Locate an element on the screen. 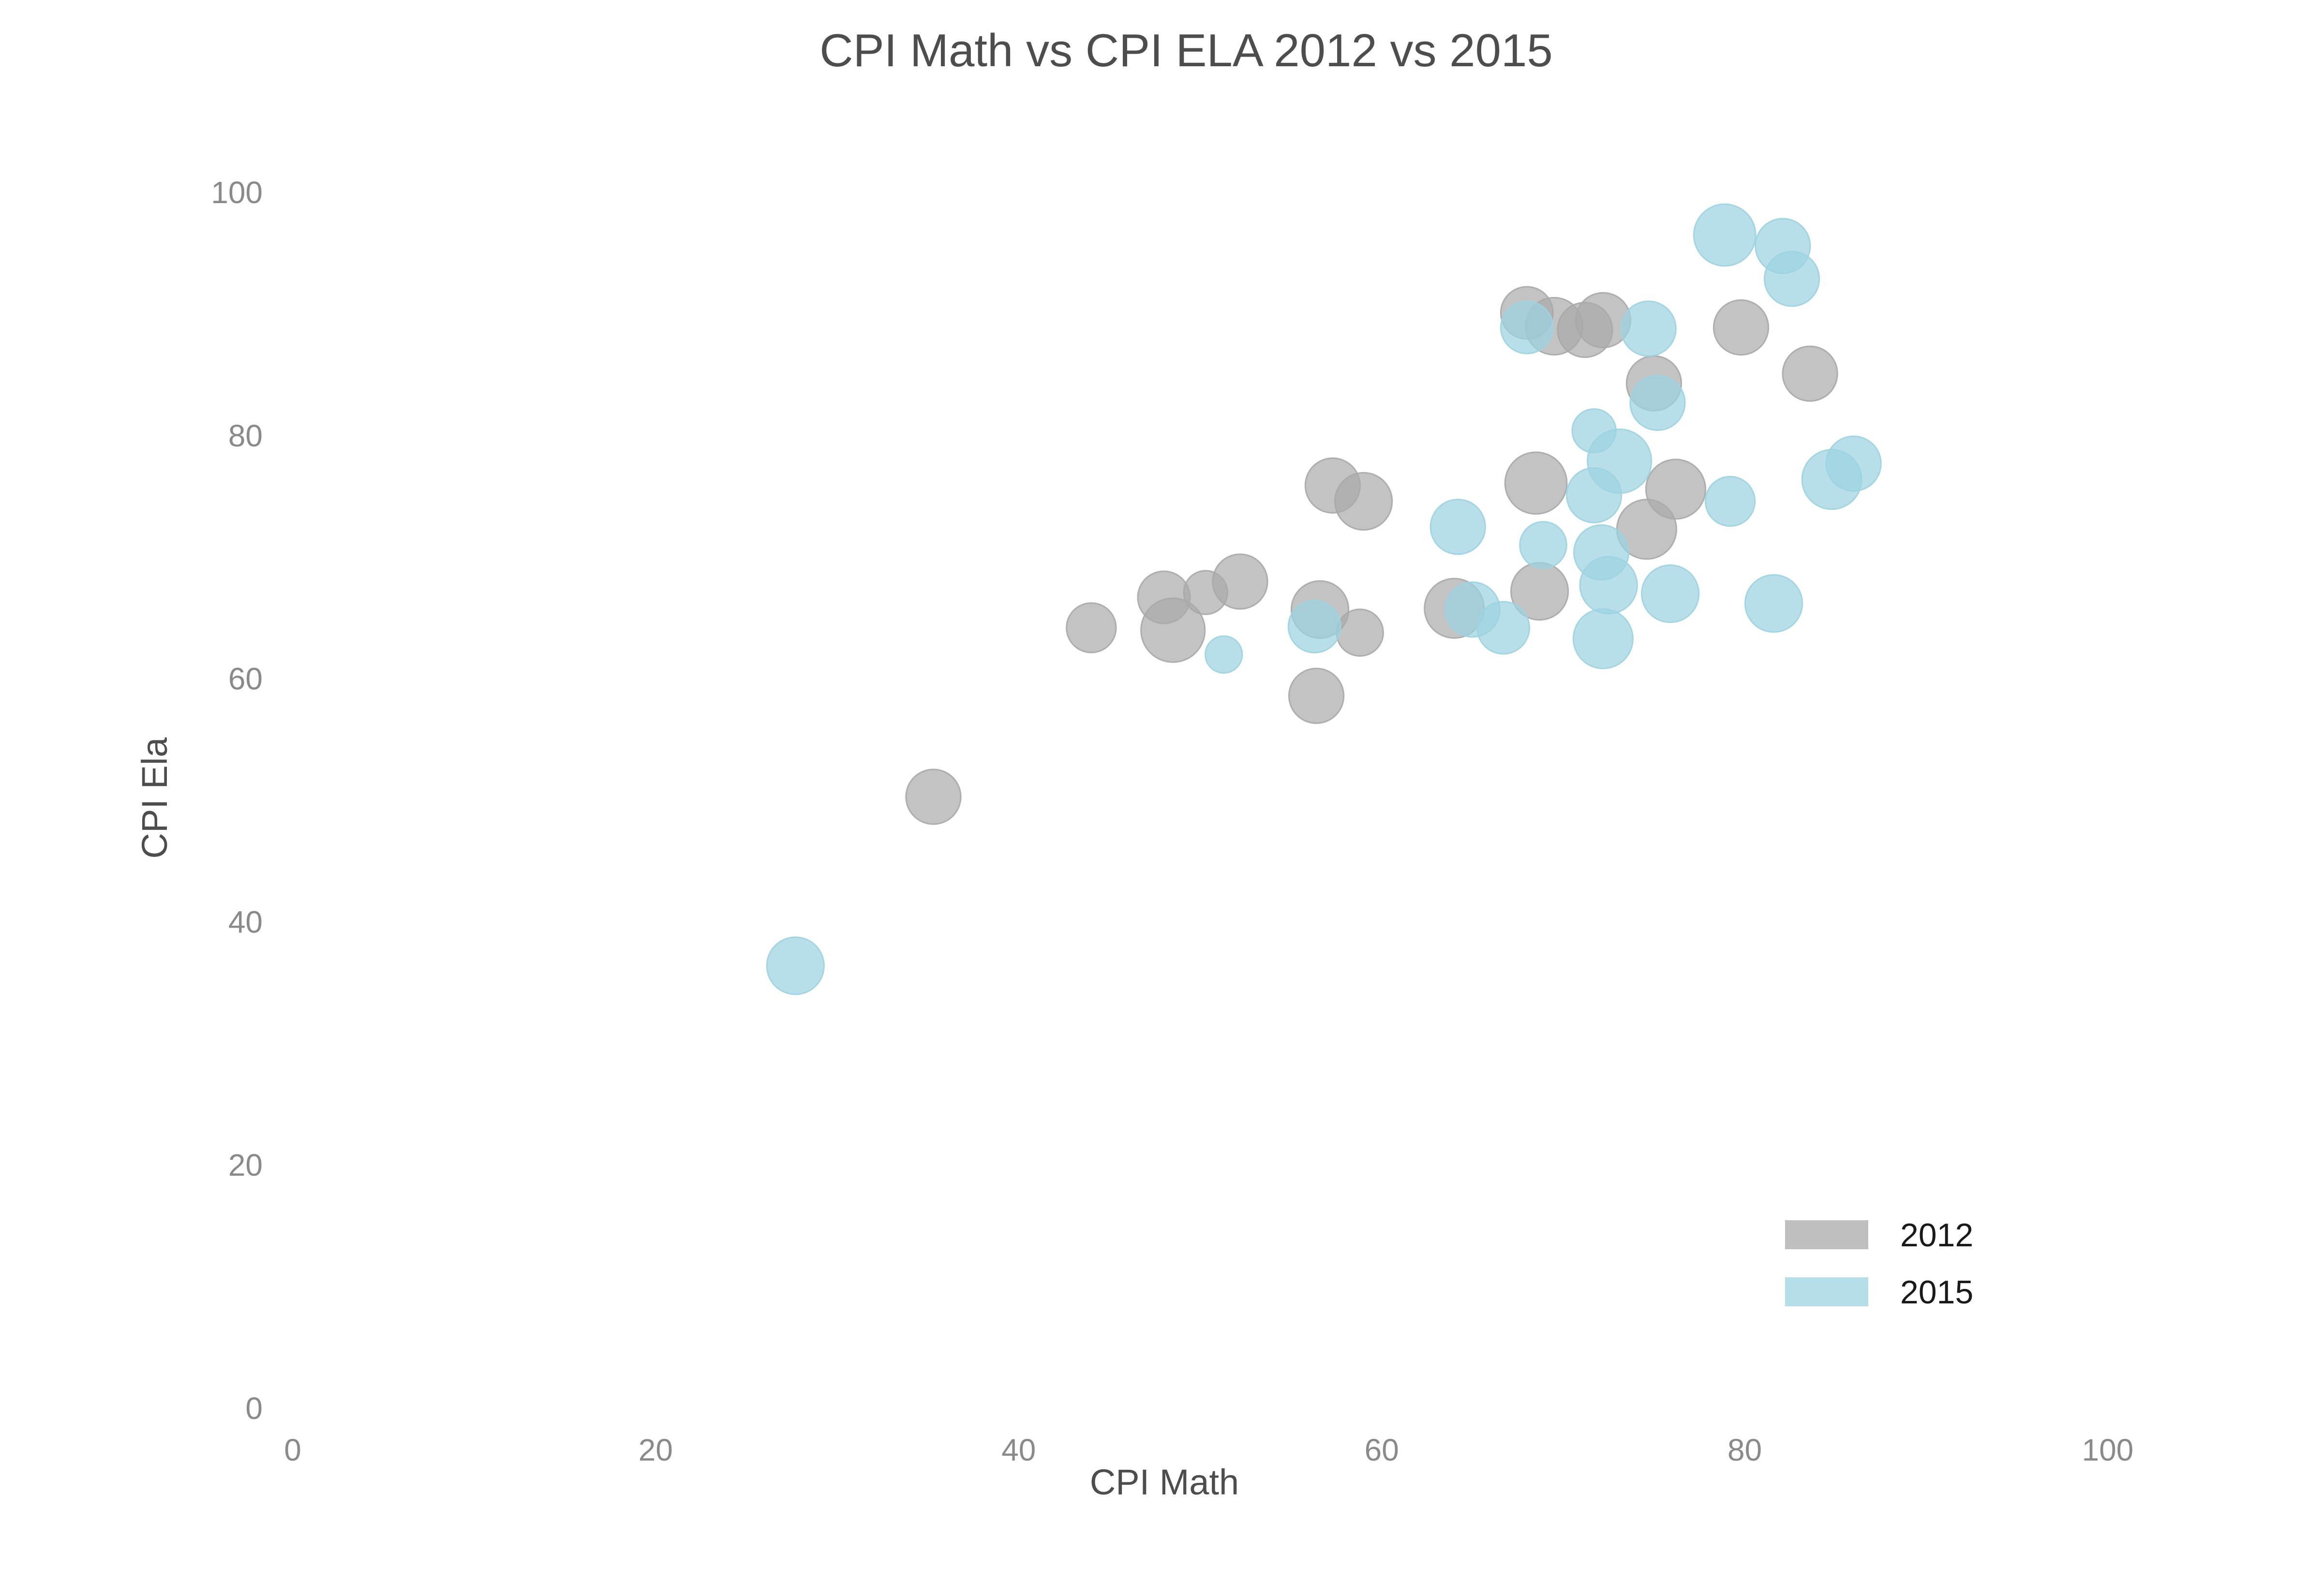 This screenshot has width=2322, height=1596. y-tick-label: 60 is located at coordinates (245, 679).